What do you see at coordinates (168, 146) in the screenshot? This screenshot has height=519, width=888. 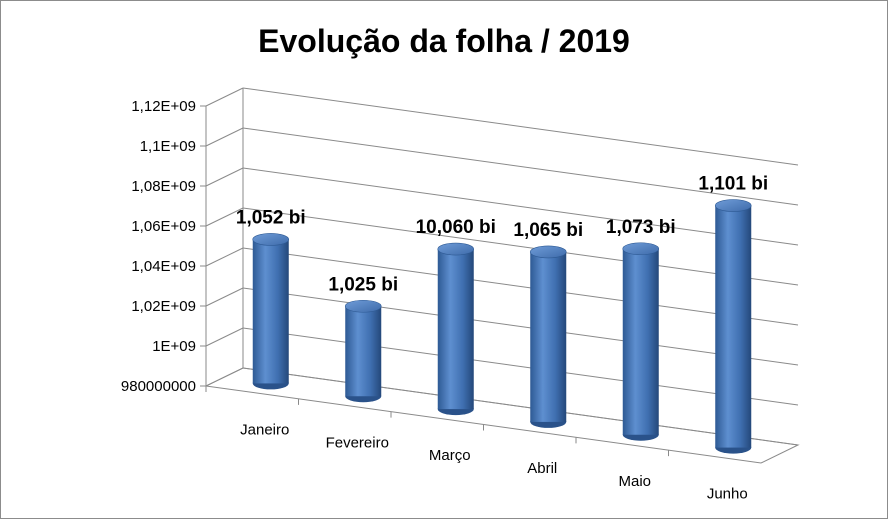 I see `y-tick-label: 1,1E+09` at bounding box center [168, 146].